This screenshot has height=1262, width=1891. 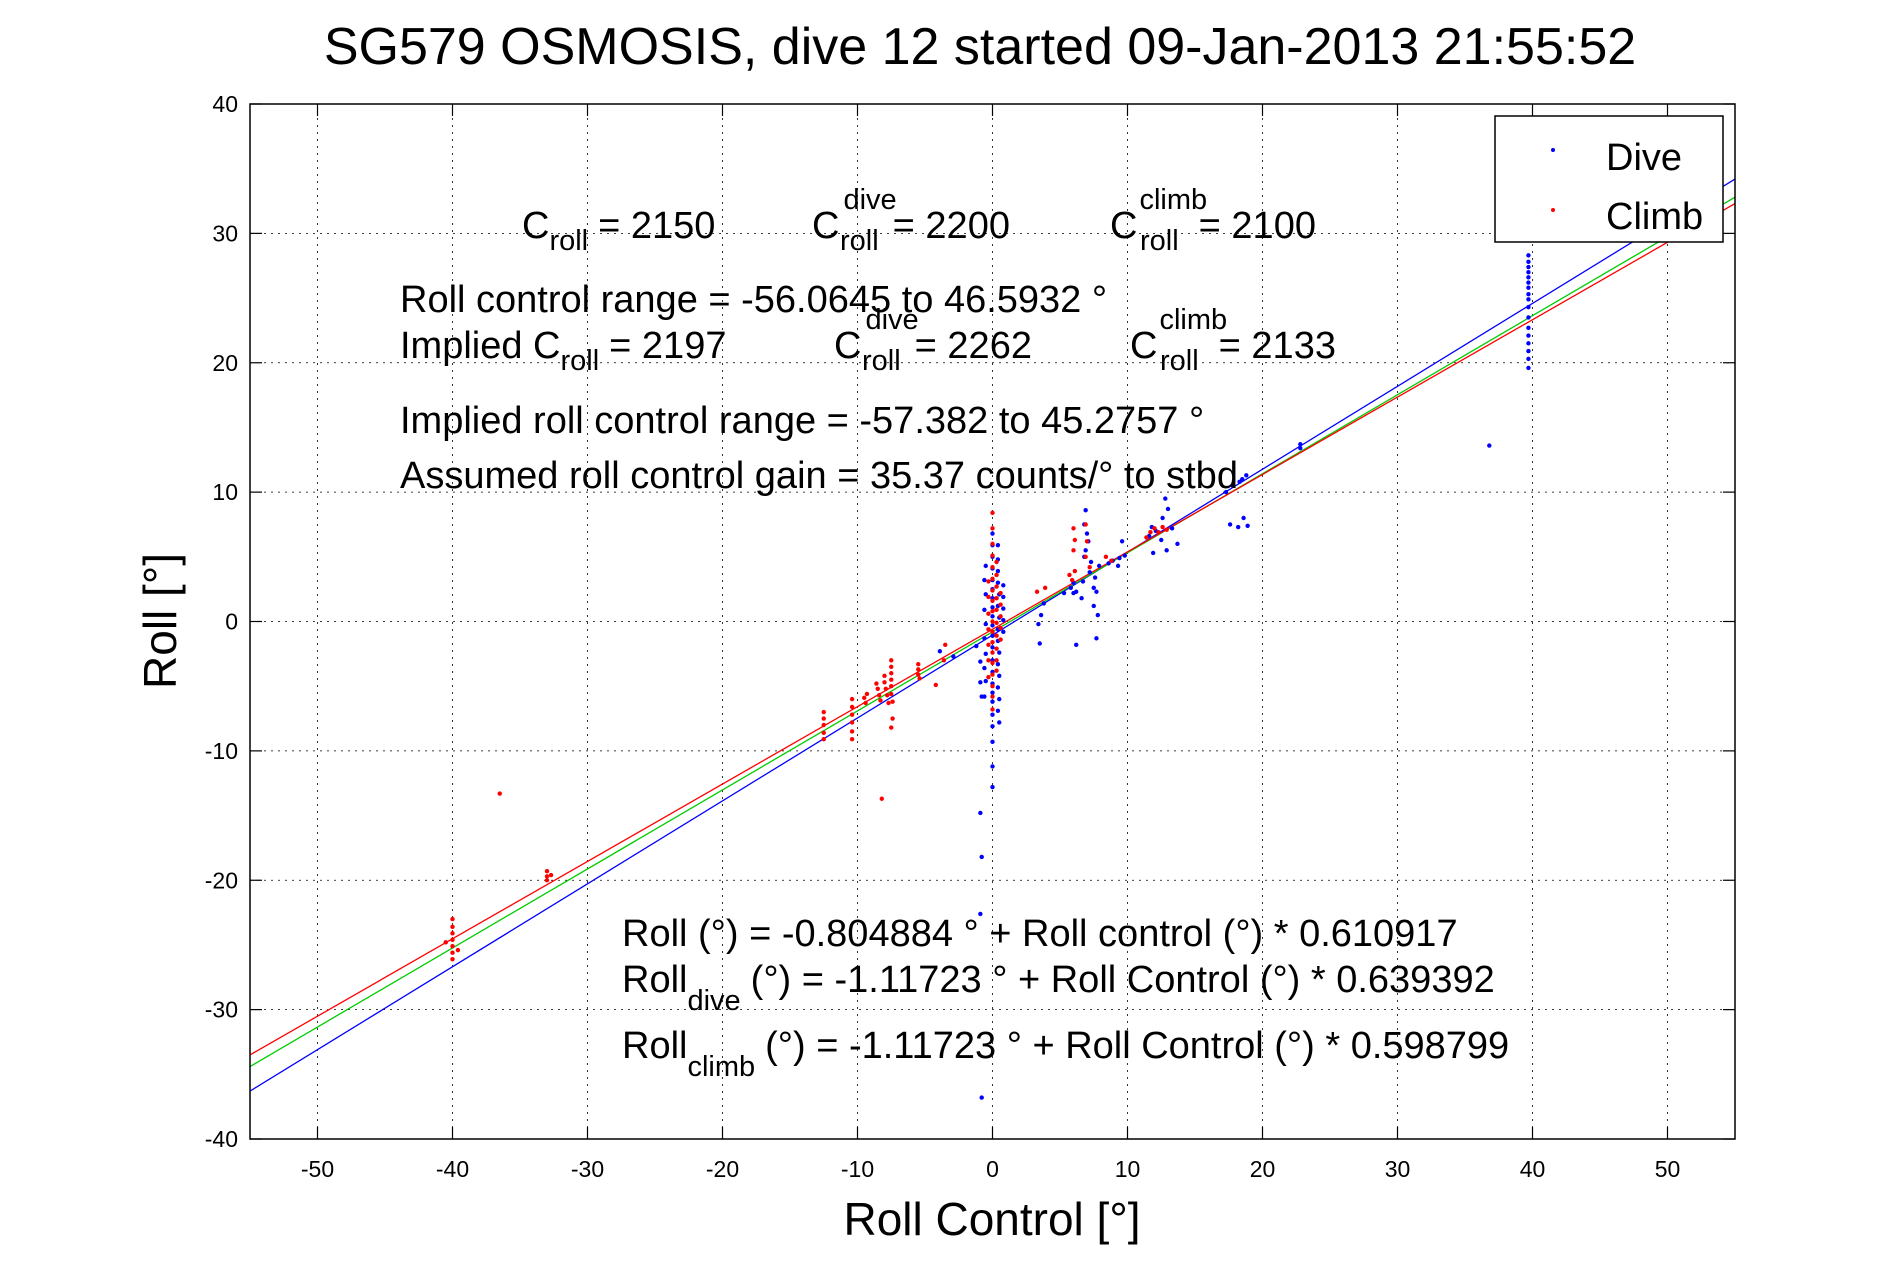 What do you see at coordinates (221, 751) in the screenshot?
I see `y-tick-label: -10` at bounding box center [221, 751].